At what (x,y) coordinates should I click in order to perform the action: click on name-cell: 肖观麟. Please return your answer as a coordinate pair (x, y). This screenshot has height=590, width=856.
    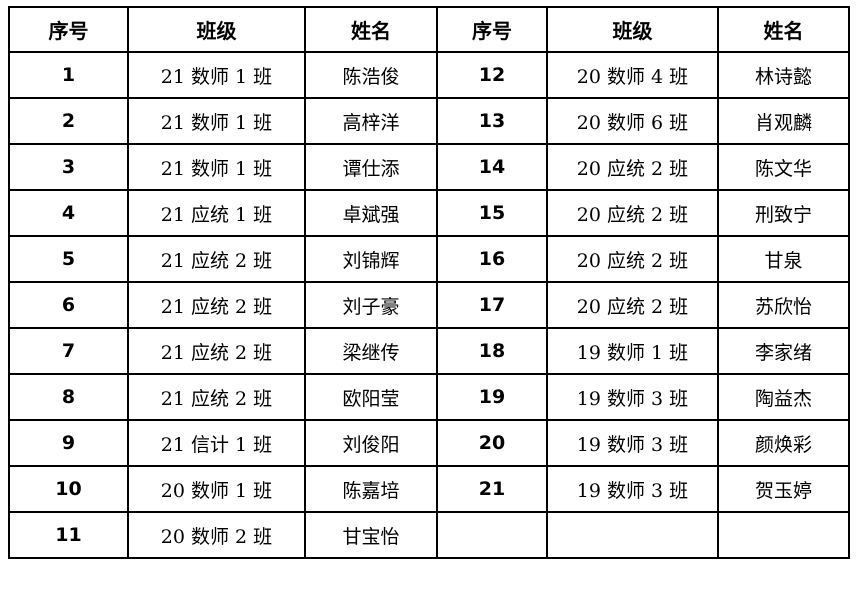
    Looking at the image, I should click on (783, 121).